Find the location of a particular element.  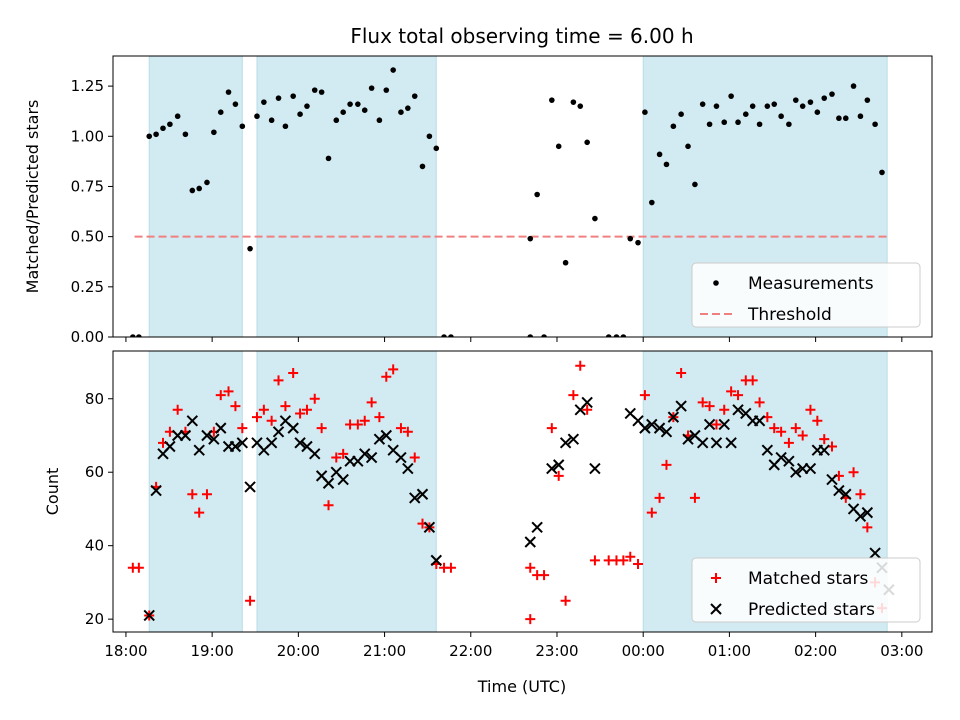

legend-label: Predicted stars is located at coordinates (811, 610).